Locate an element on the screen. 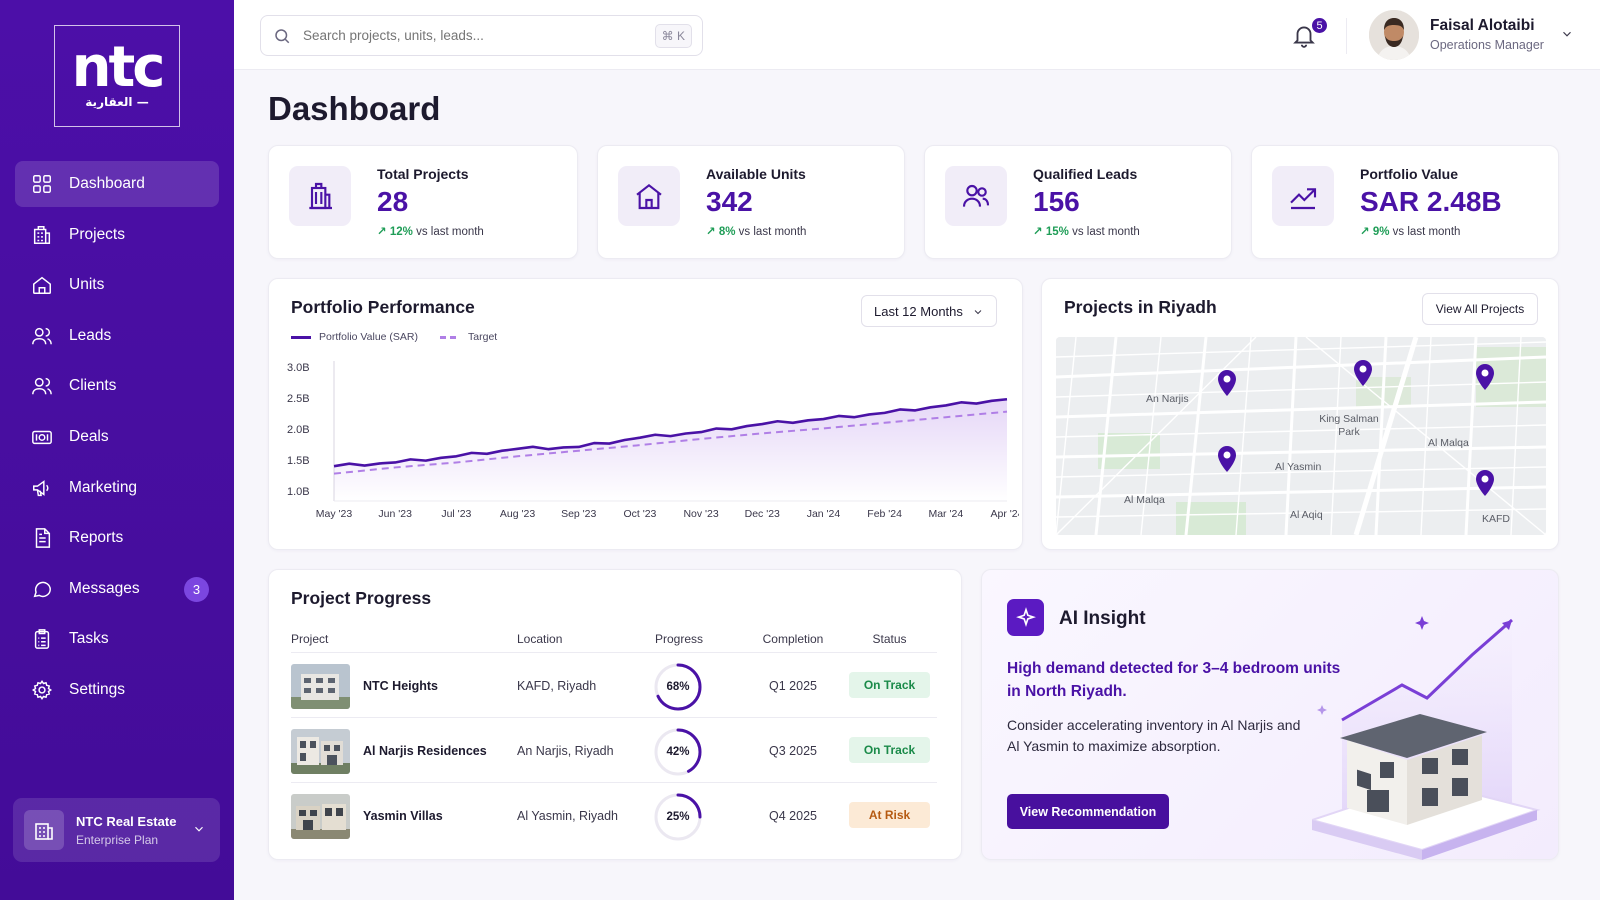 The height and width of the screenshot is (900, 1600). kpi-value: 156 is located at coordinates (1056, 201).